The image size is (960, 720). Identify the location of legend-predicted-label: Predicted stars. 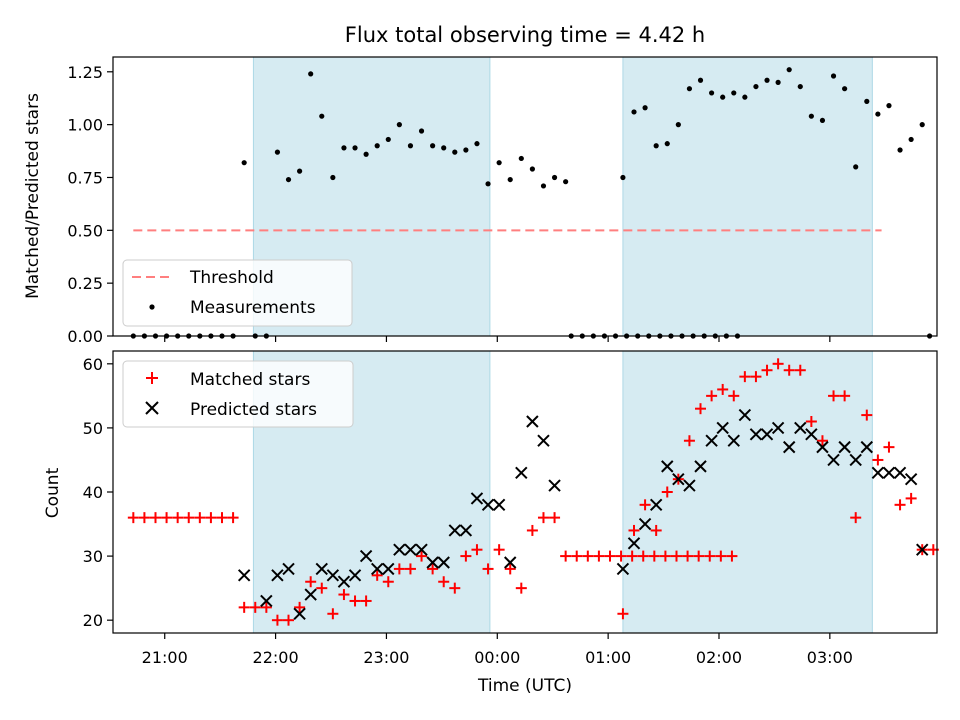
(253, 410).